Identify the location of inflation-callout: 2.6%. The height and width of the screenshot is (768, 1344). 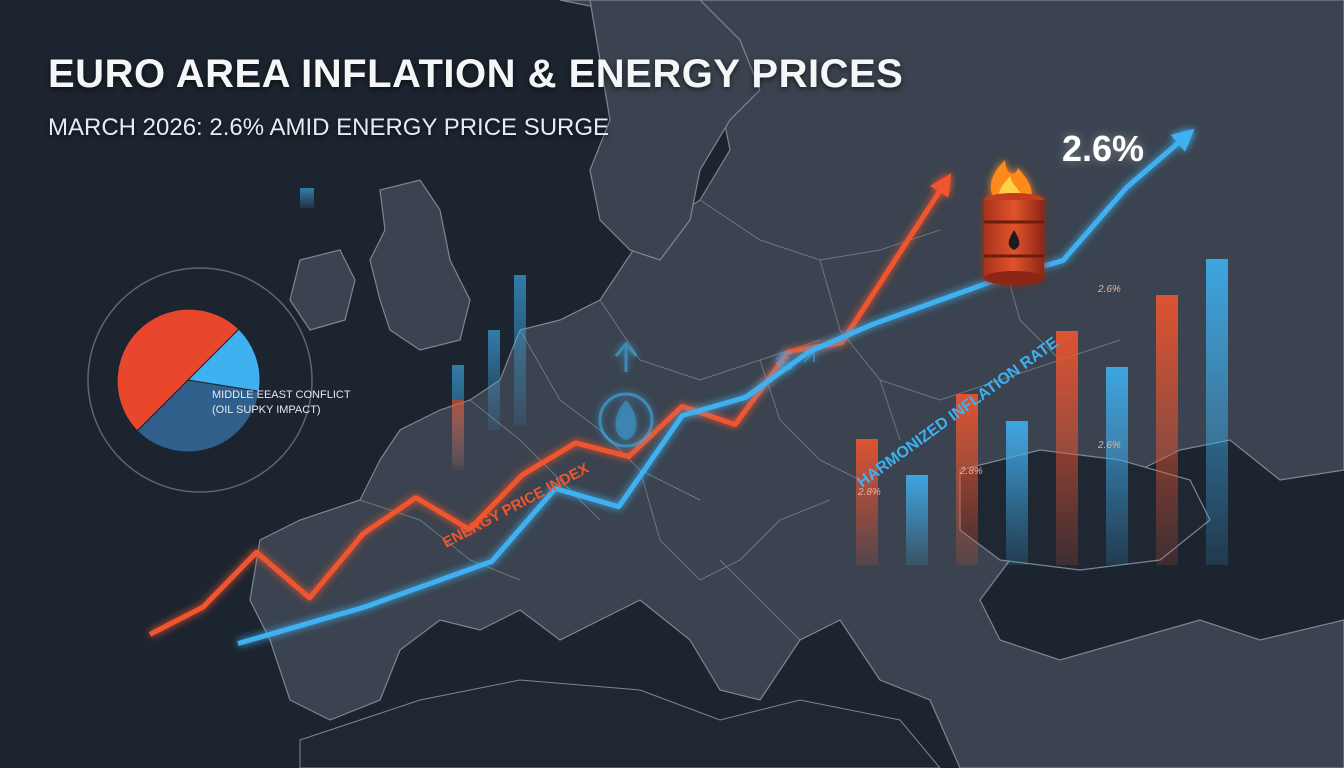
(1103, 148).